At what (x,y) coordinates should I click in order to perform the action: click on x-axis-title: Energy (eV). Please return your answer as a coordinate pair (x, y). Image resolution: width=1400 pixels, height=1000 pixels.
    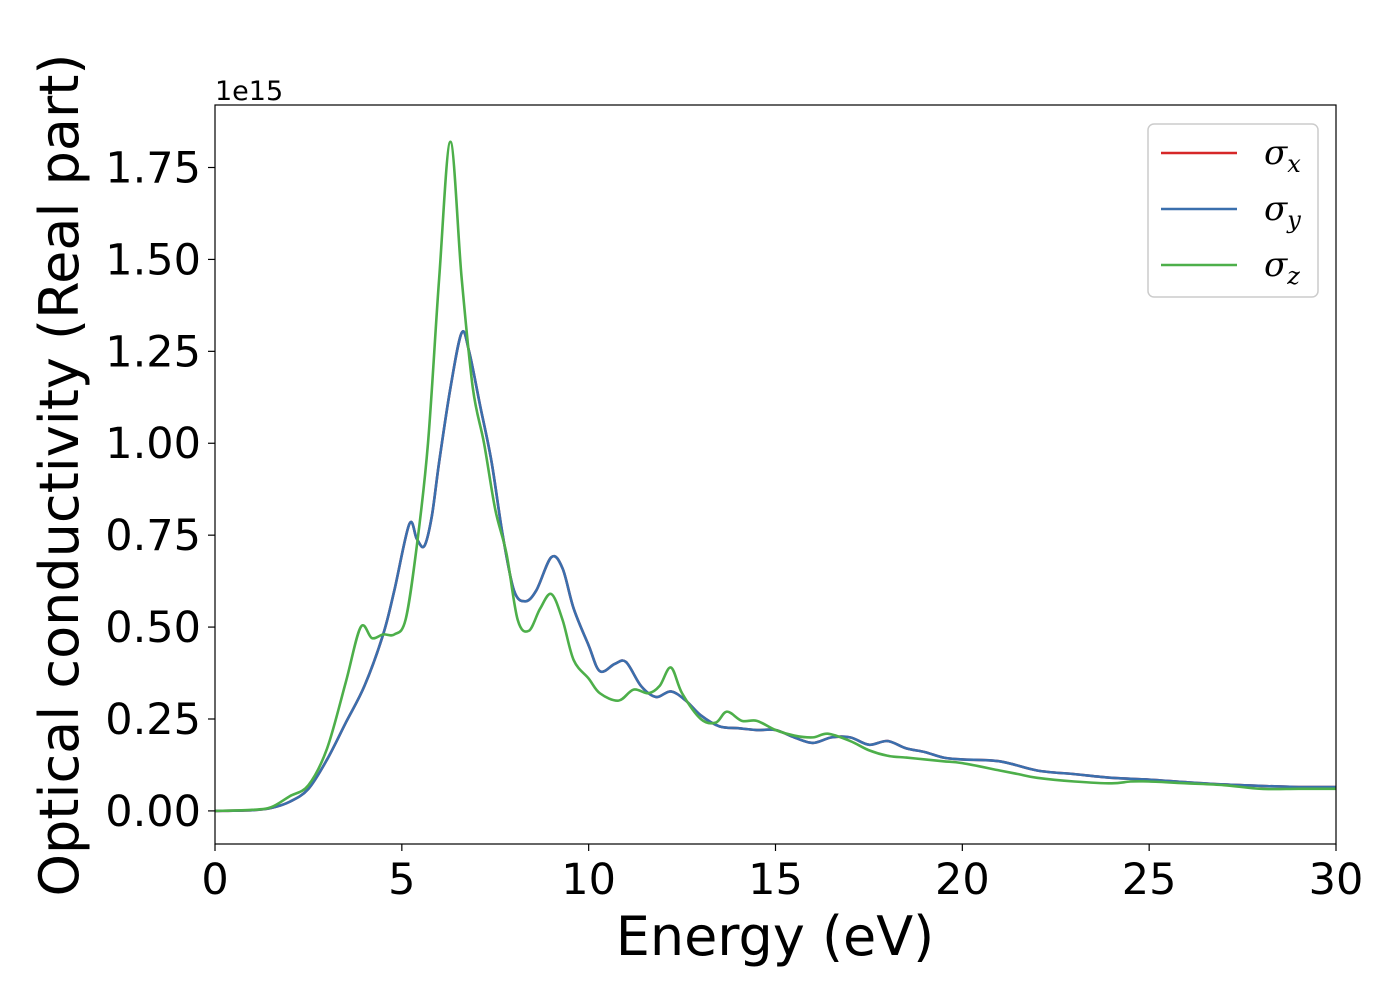
    Looking at the image, I should click on (775, 936).